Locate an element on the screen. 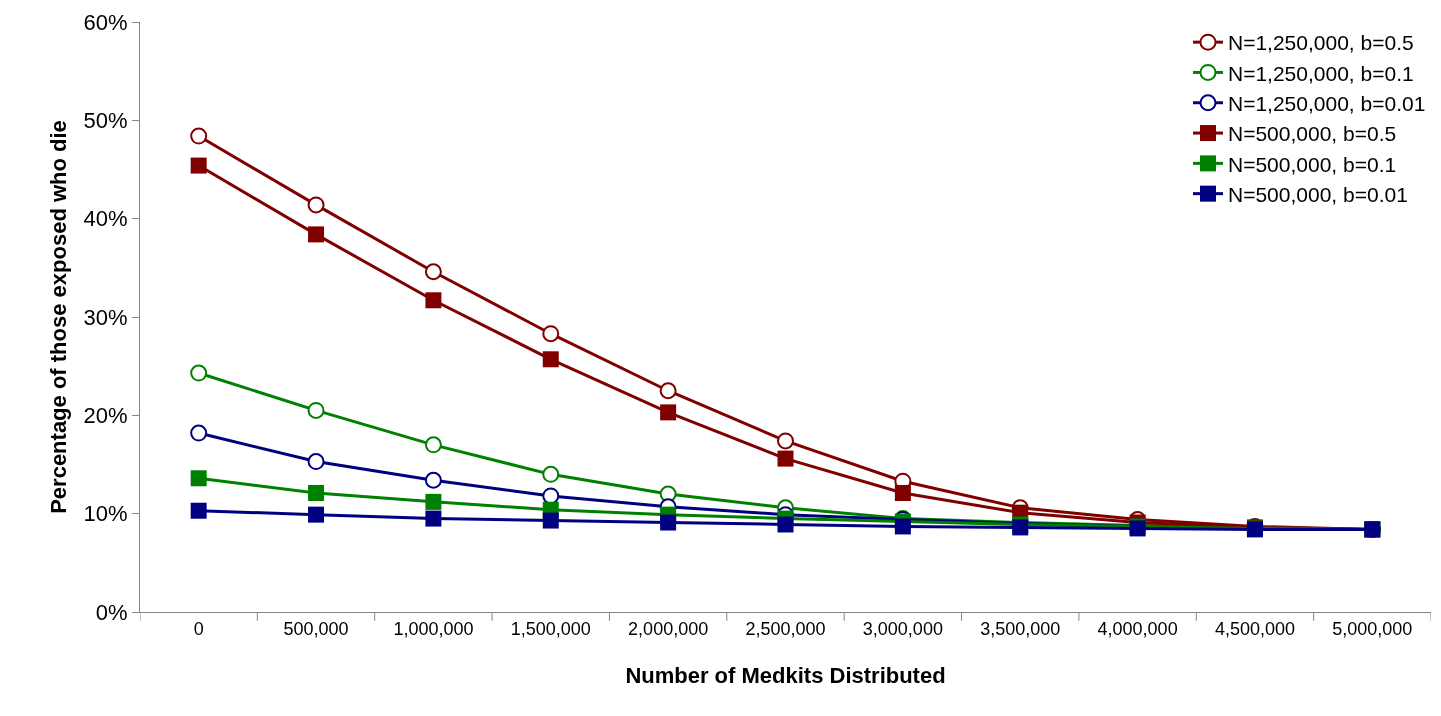 The height and width of the screenshot is (716, 1441). y-tick-label: 30% is located at coordinates (105, 317).